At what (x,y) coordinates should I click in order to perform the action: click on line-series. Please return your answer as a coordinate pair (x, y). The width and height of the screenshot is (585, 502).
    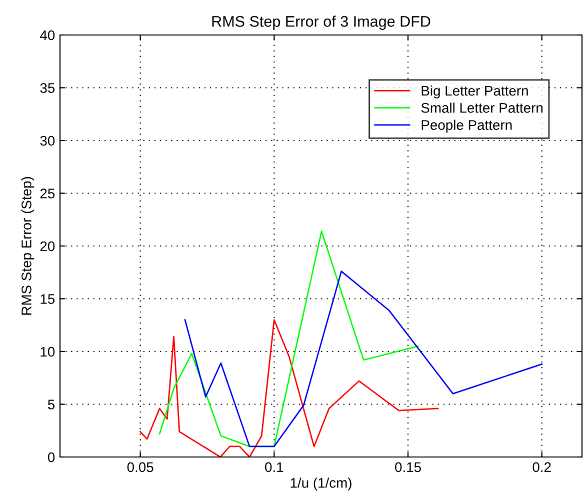
    Looking at the image, I should click on (289, 388).